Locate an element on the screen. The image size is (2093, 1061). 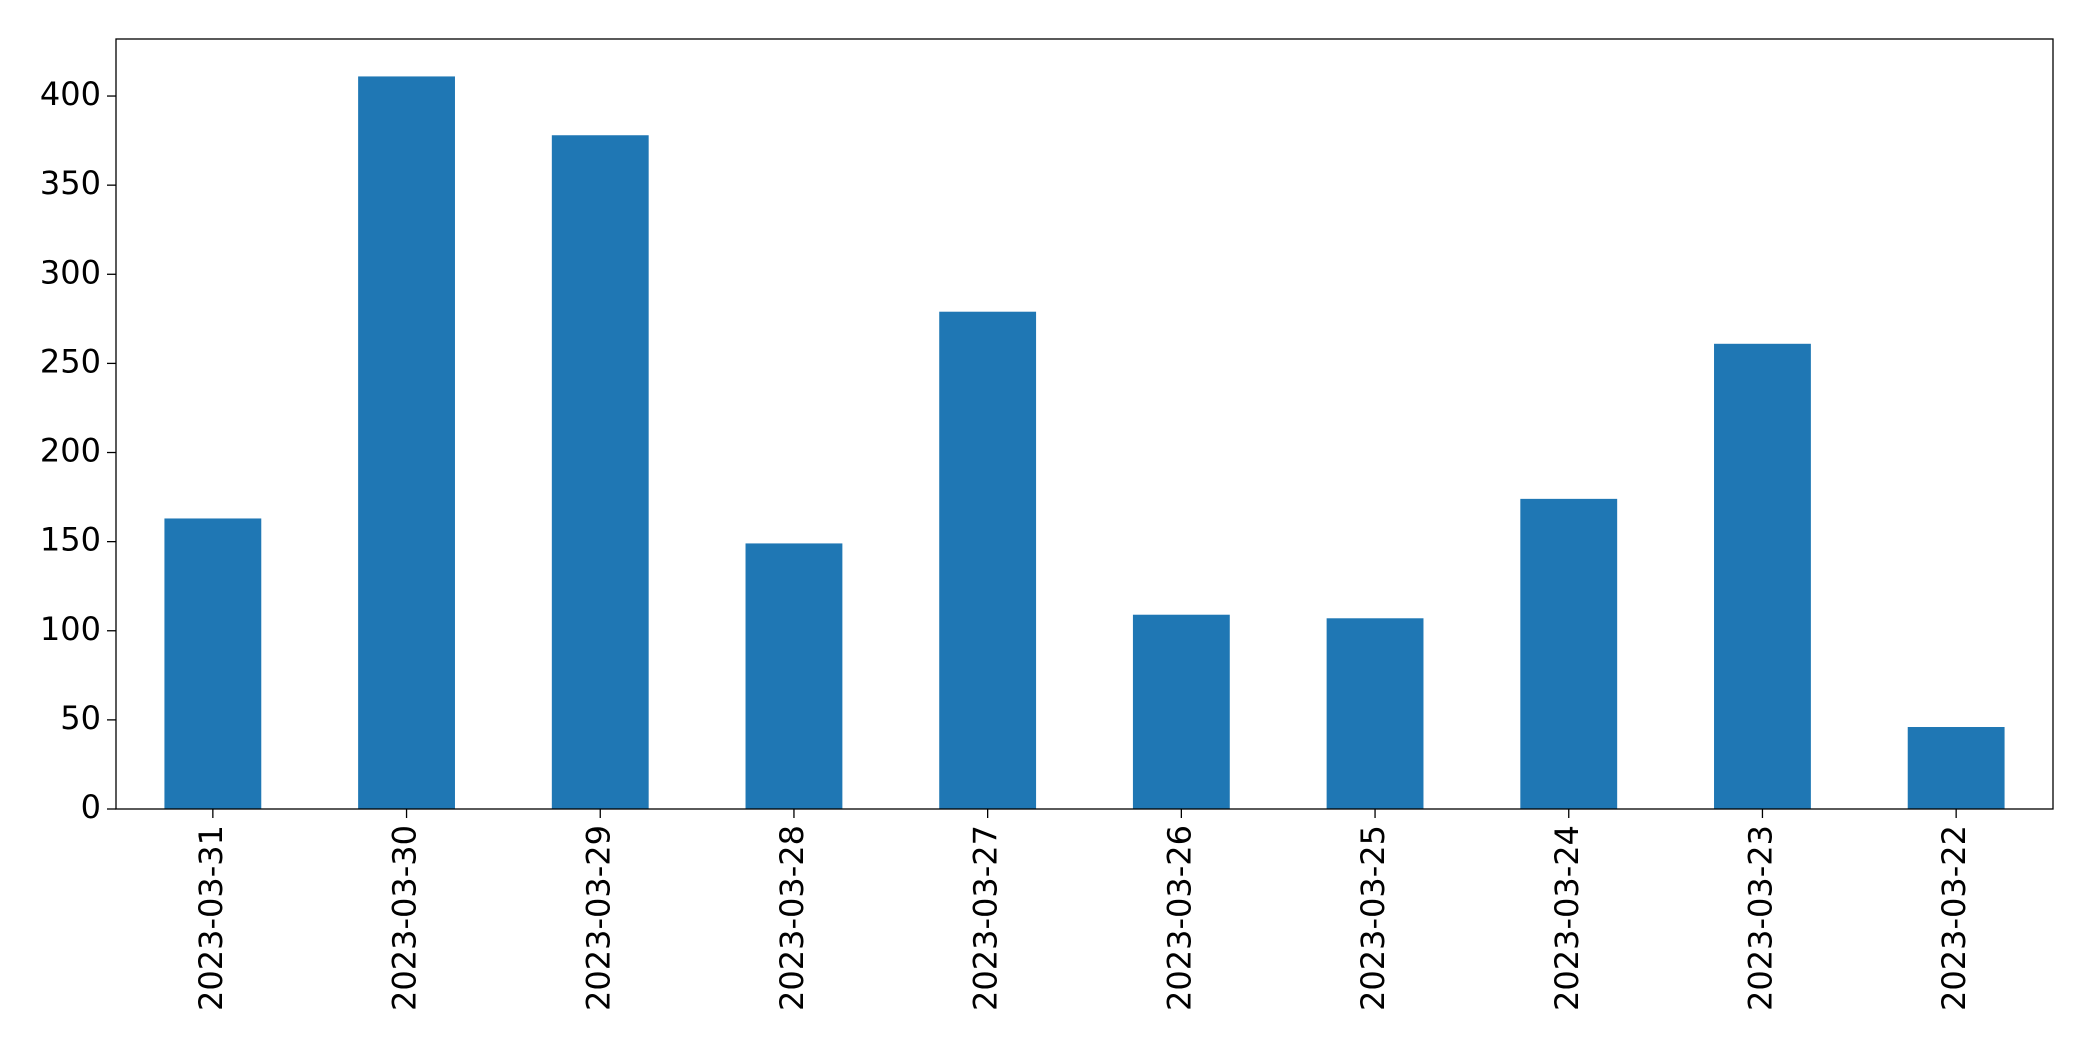
x-tick-label: 2023-03-30 is located at coordinates (405, 918).